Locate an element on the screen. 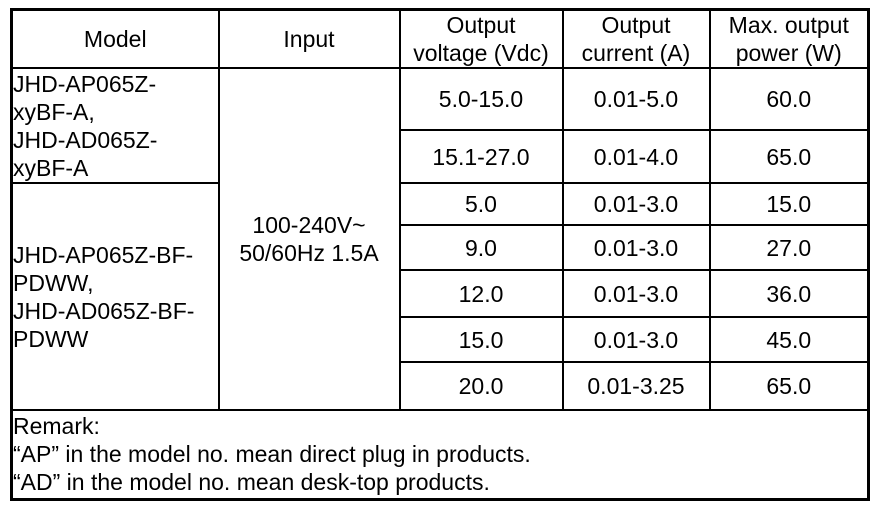 This screenshot has height=513, width=875. current-cell: 0.01-4.0 is located at coordinates (636, 156).